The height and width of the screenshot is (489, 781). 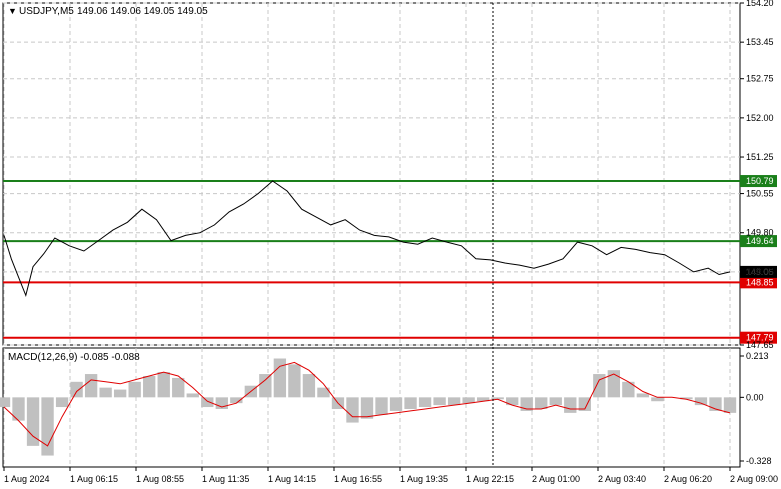 I want to click on price-tick-label: 152.75, so click(x=760, y=79).